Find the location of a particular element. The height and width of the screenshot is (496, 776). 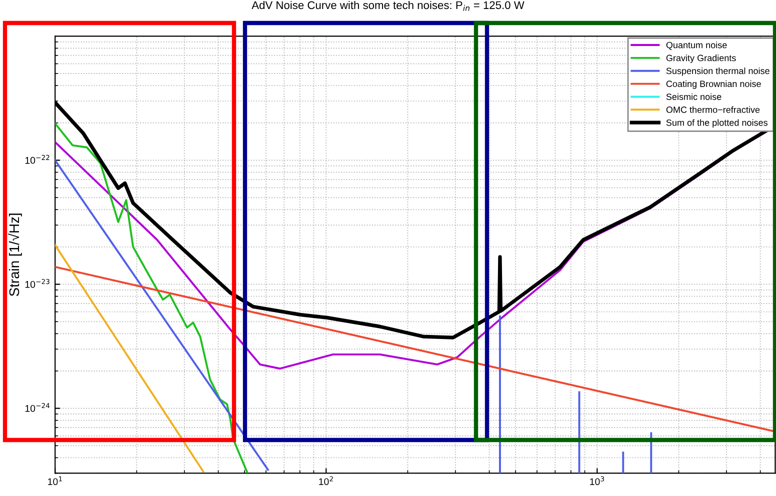

legend-label: Seismic noise is located at coordinates (694, 96).